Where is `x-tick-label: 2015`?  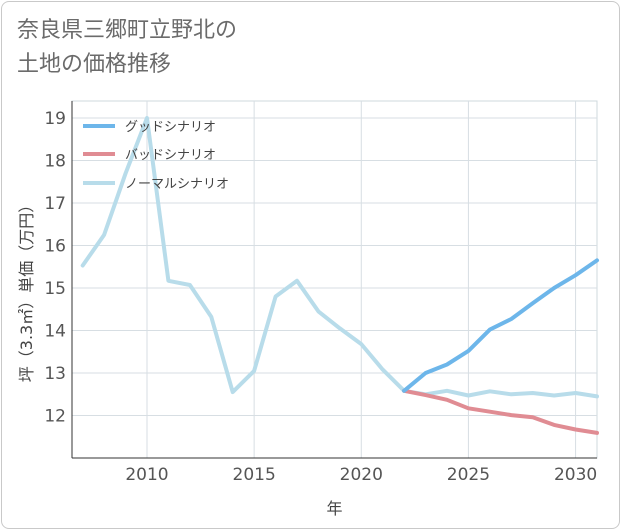 x-tick-label: 2015 is located at coordinates (254, 475).